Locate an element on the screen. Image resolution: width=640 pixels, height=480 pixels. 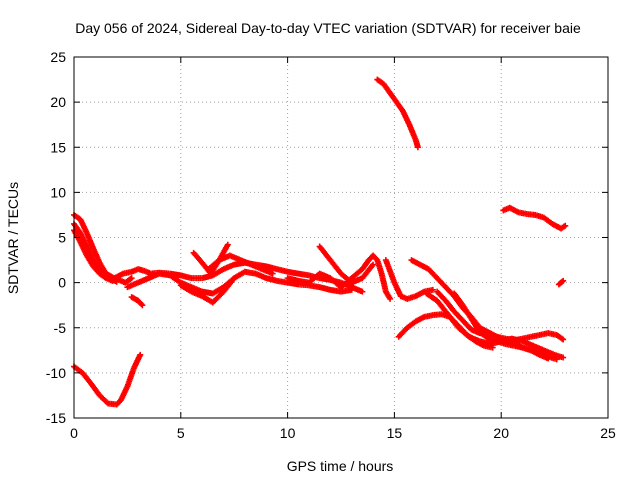
x-tick-label: 5 is located at coordinates (181, 433).